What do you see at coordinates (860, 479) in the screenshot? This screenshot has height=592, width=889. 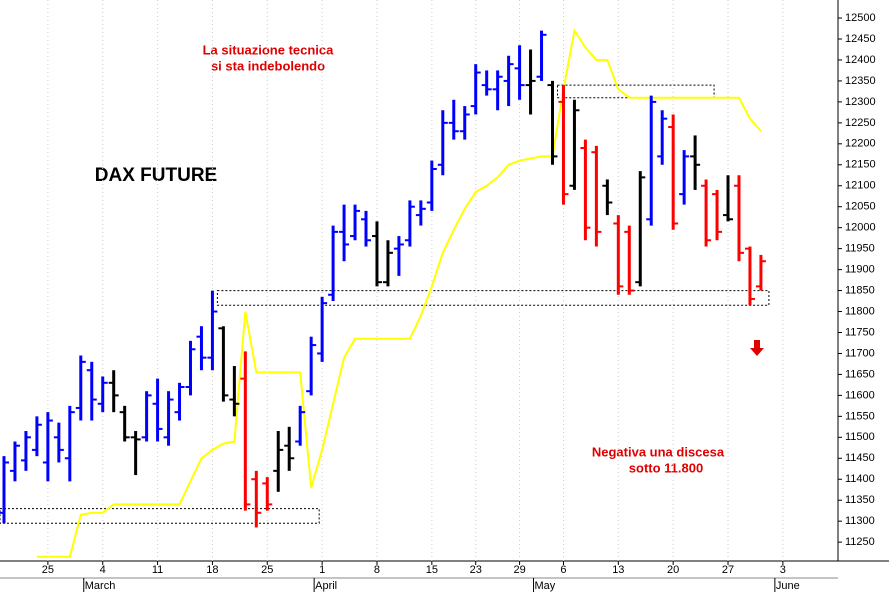 I see `y-tick-label: 11400` at bounding box center [860, 479].